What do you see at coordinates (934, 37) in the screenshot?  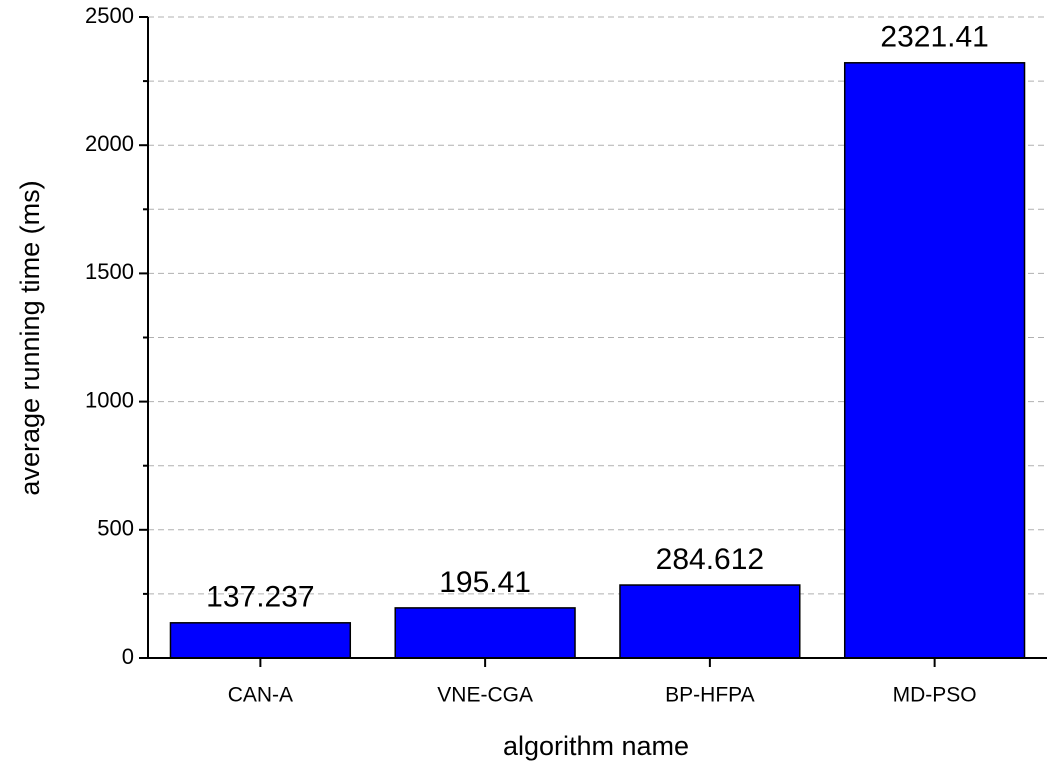 I see `value-label: 2321.41` at bounding box center [934, 37].